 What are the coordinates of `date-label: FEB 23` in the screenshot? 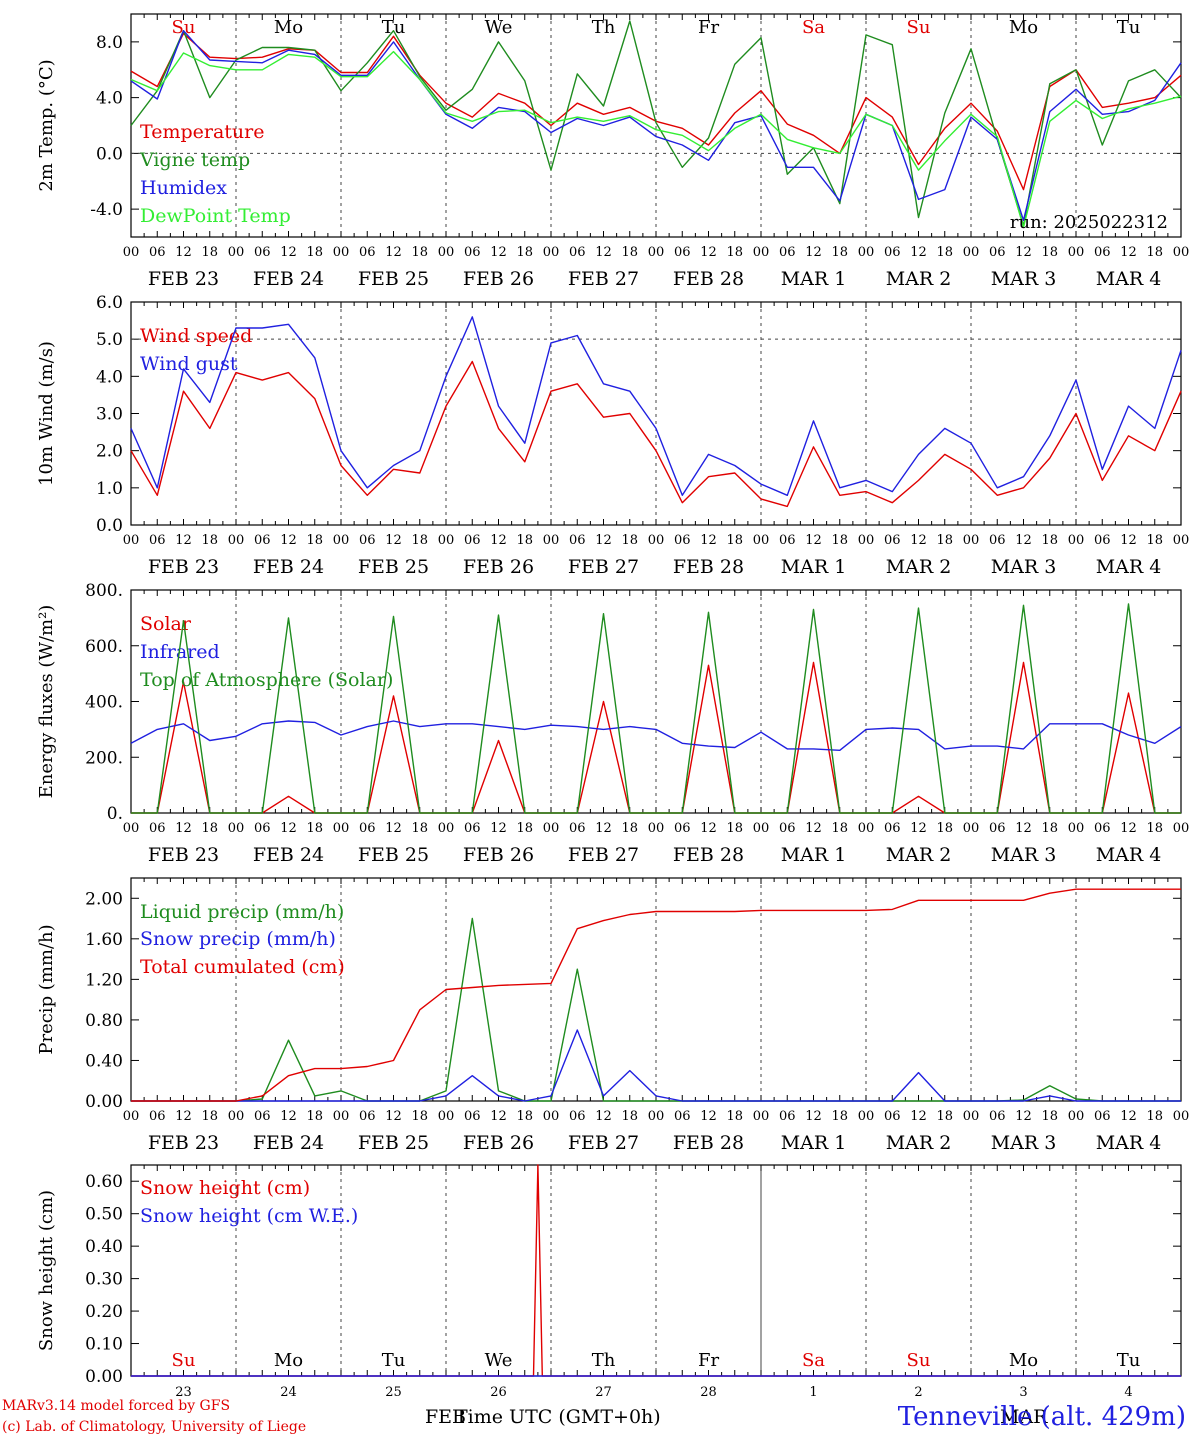 It's located at (183, 567).